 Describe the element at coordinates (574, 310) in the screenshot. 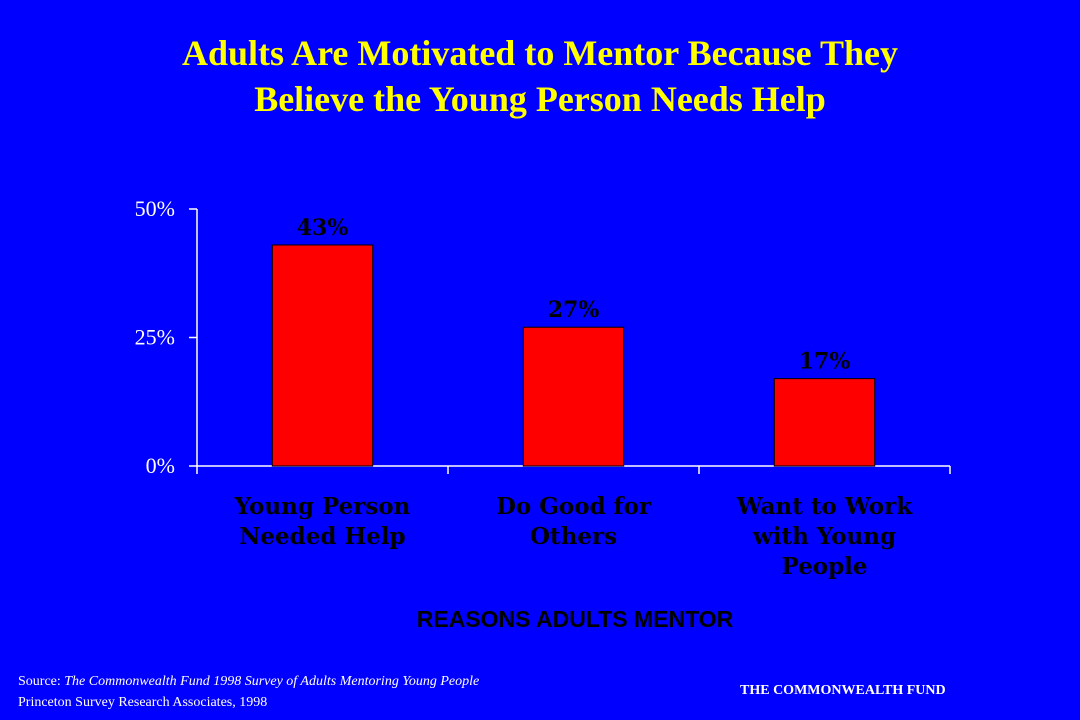

I see `data-label: 27%` at that location.